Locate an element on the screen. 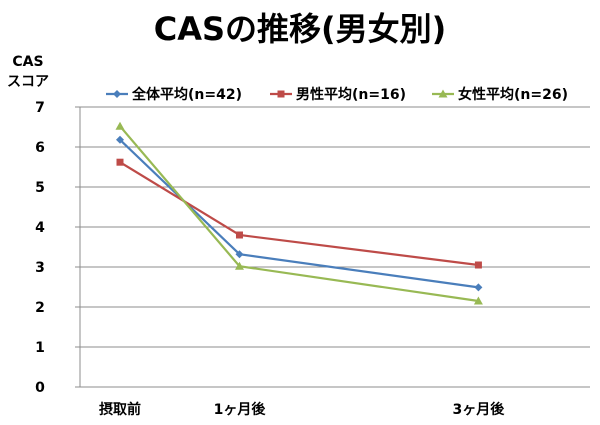  y-tick-label-6: 6 is located at coordinates (40, 148).